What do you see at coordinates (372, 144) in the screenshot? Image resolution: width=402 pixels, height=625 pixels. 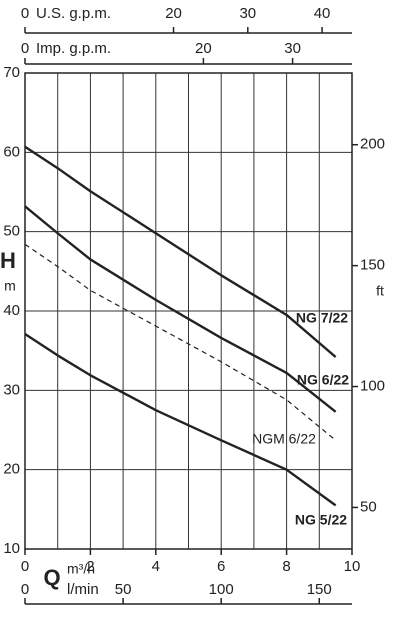 I see `y2-tick-label: 200` at bounding box center [372, 144].